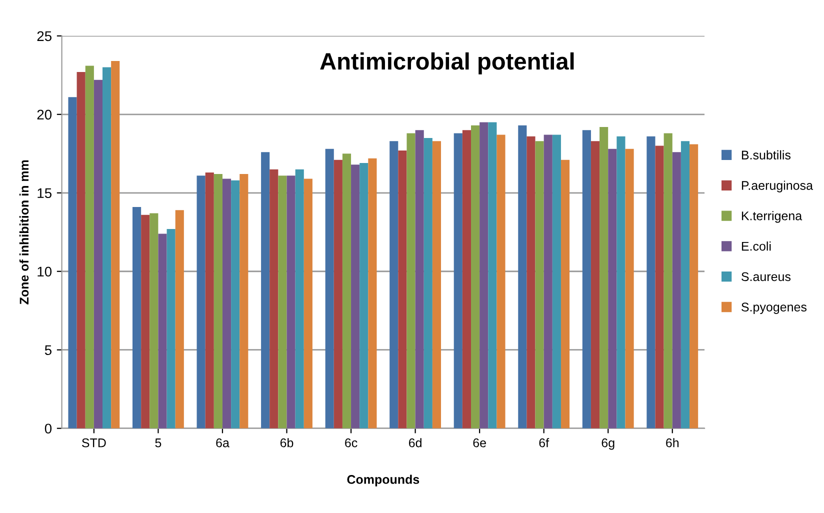  I want to click on legend-label: K.terrigena, so click(772, 217).